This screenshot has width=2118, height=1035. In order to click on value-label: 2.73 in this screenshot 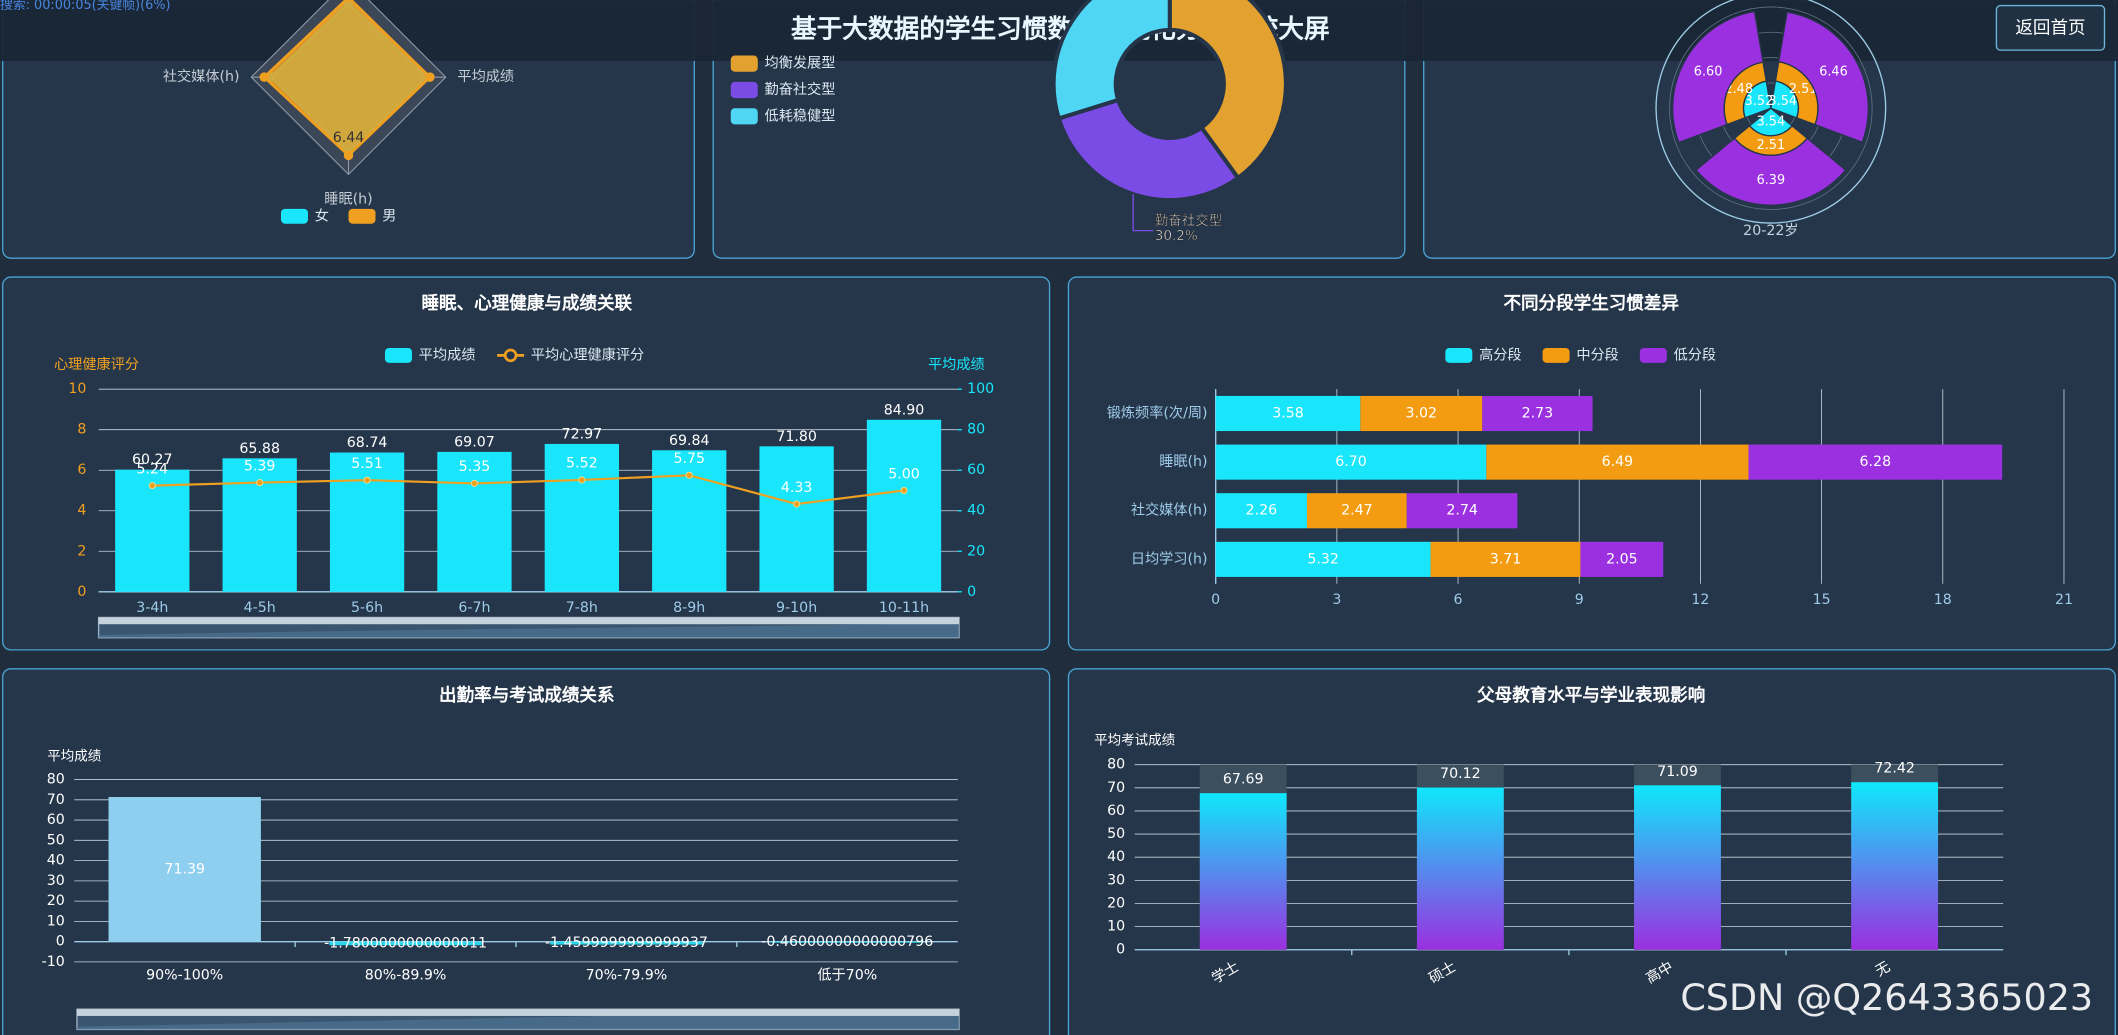, I will do `click(1538, 413)`.